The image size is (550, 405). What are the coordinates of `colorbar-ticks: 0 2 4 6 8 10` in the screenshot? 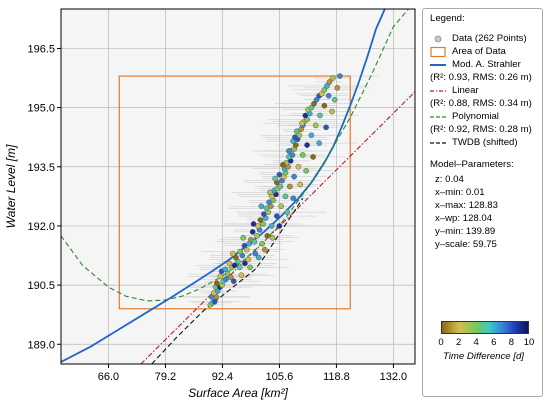 It's located at (486, 343).